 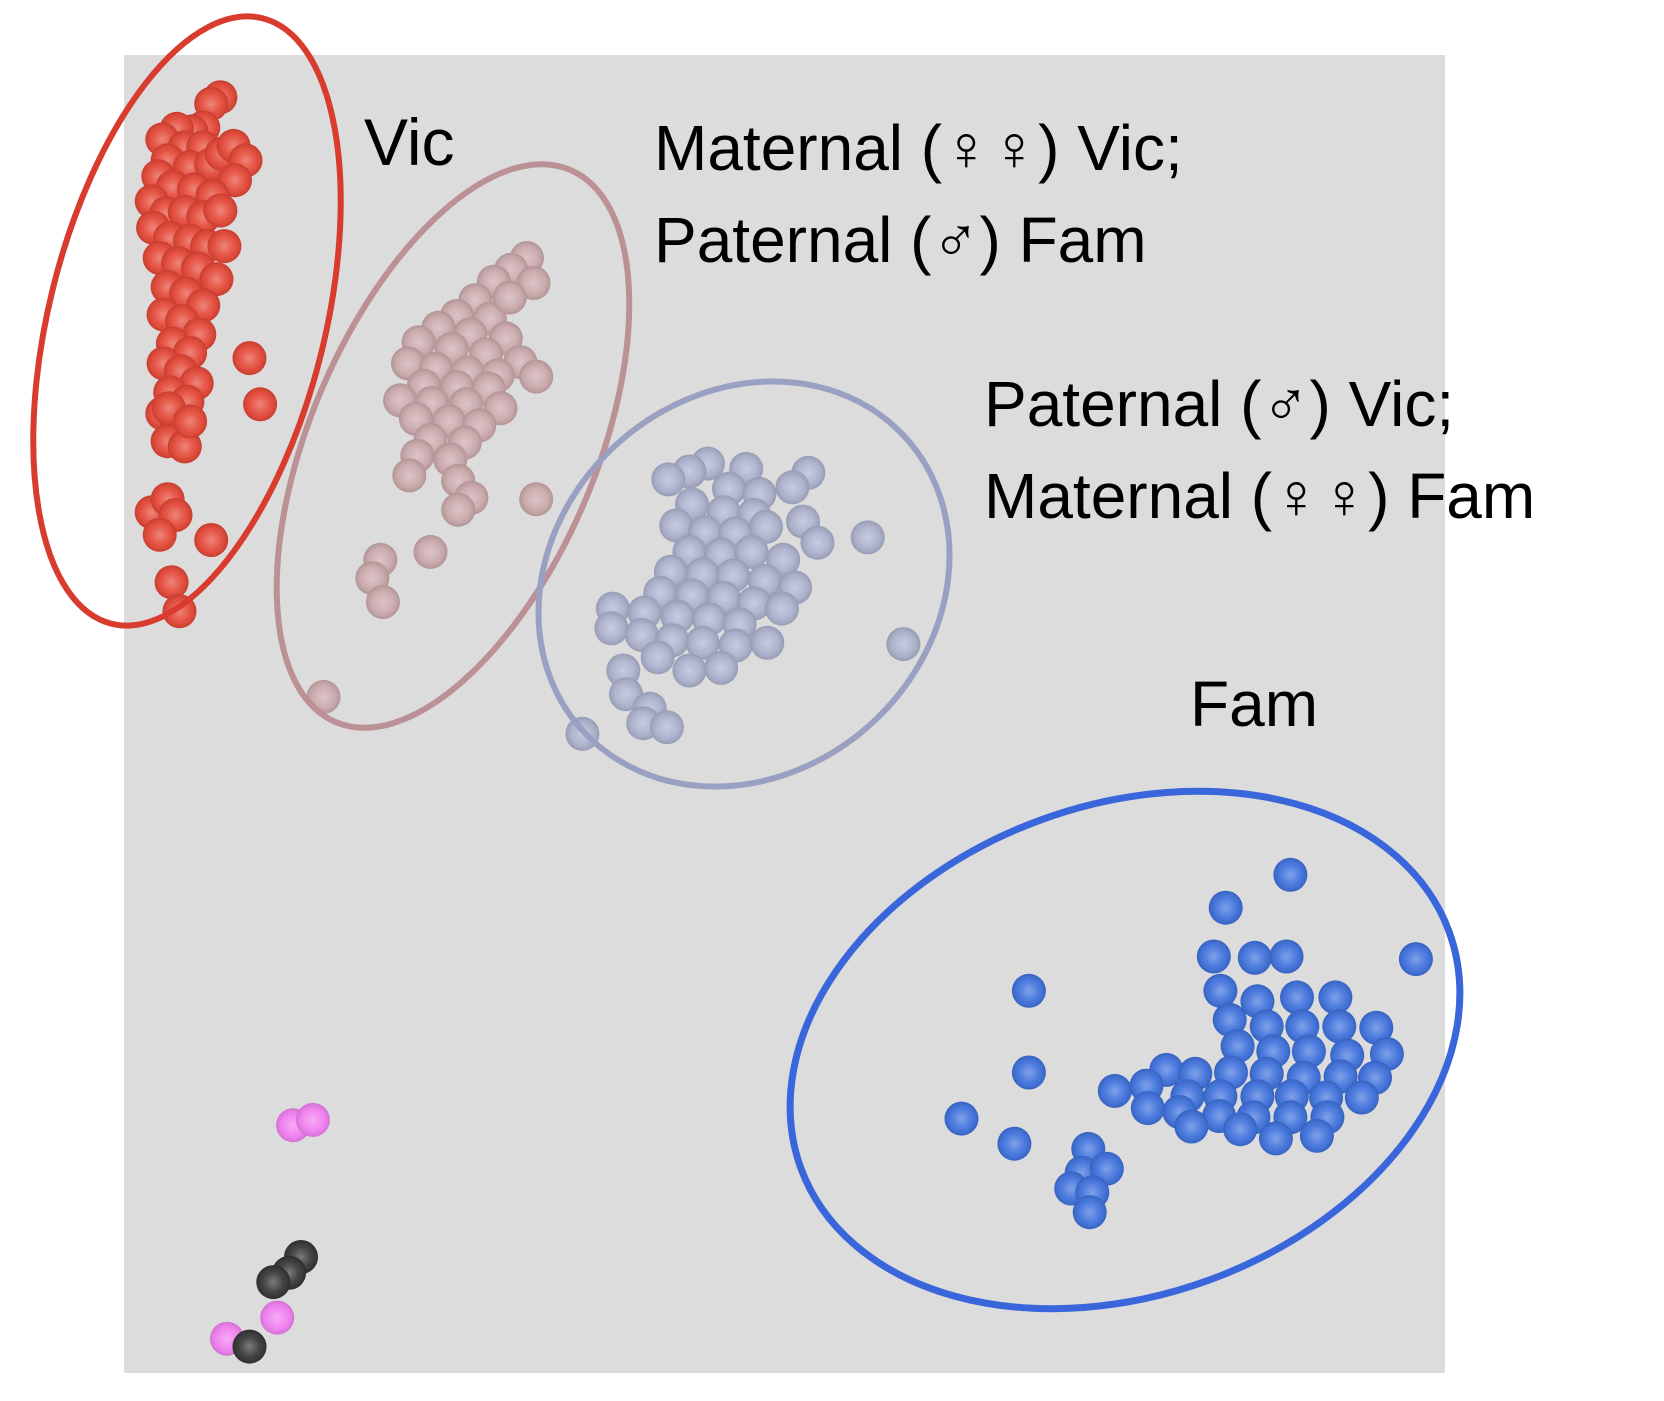 I want to click on label-fam: Fam, so click(x=1254, y=704).